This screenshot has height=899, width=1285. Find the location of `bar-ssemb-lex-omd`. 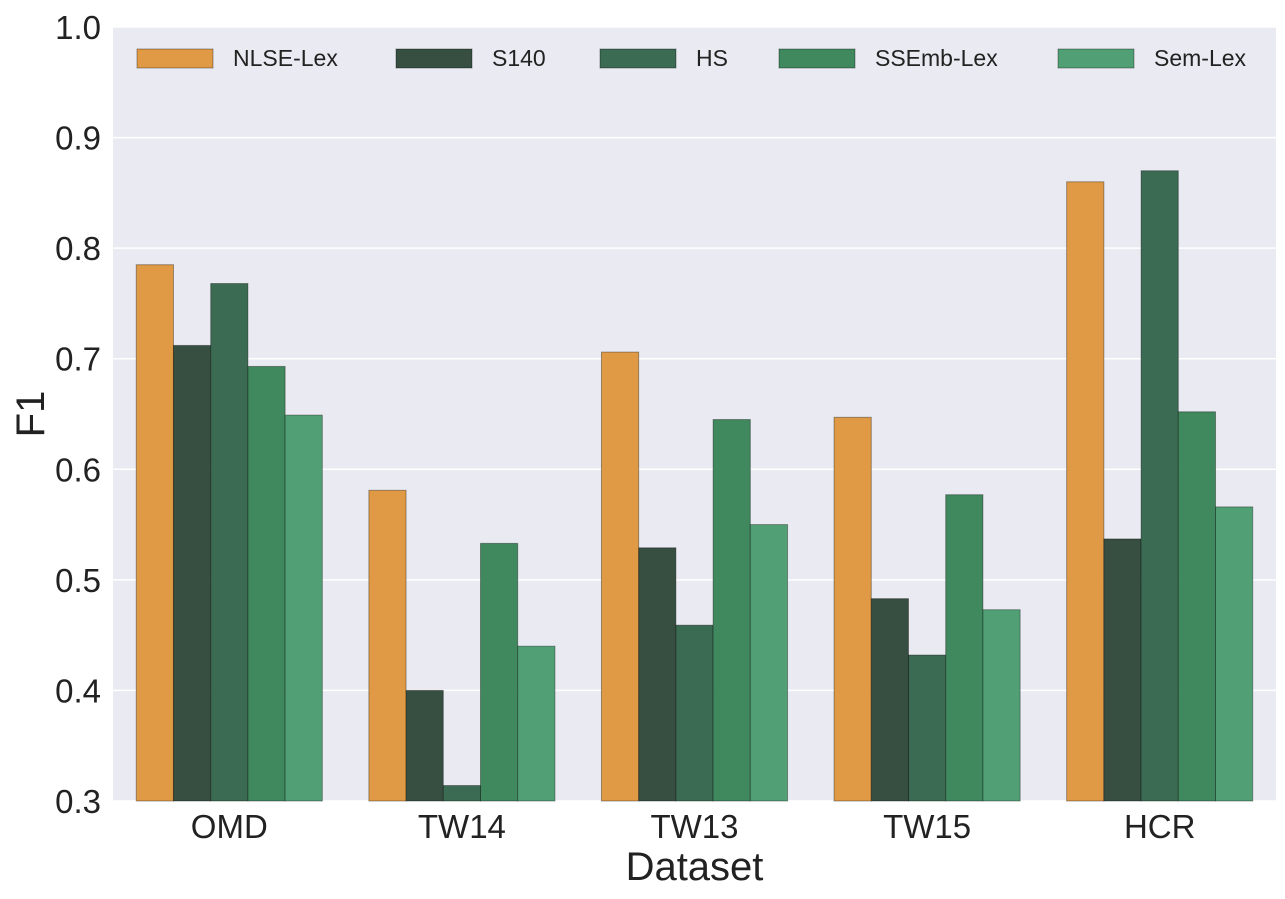

bar-ssemb-lex-omd is located at coordinates (266, 583).